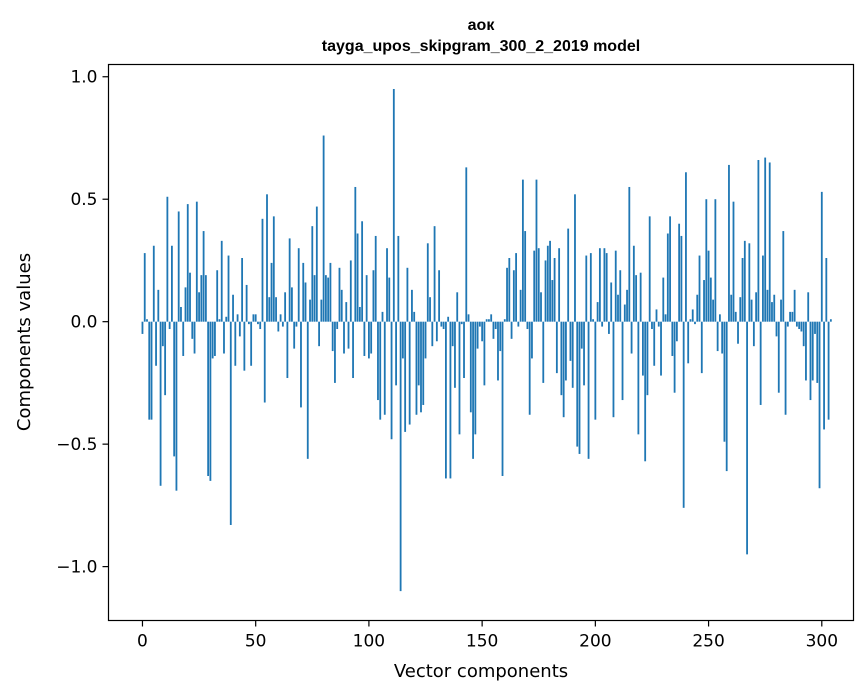 The image size is (867, 696). What do you see at coordinates (595, 642) in the screenshot?
I see `x-tick-label: 200` at bounding box center [595, 642].